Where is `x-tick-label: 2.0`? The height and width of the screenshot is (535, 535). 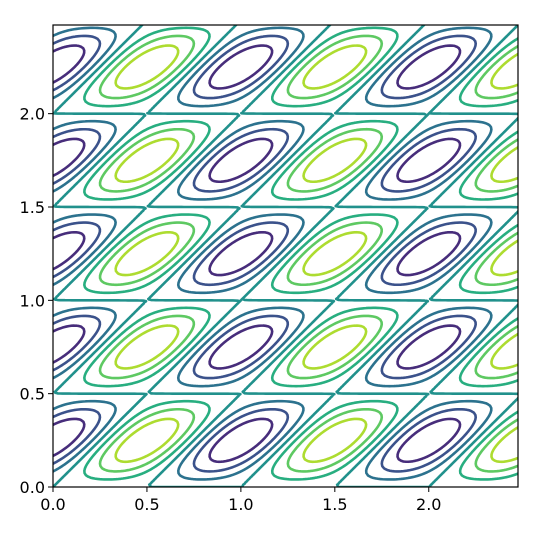 x-tick-label: 2.0 is located at coordinates (428, 504).